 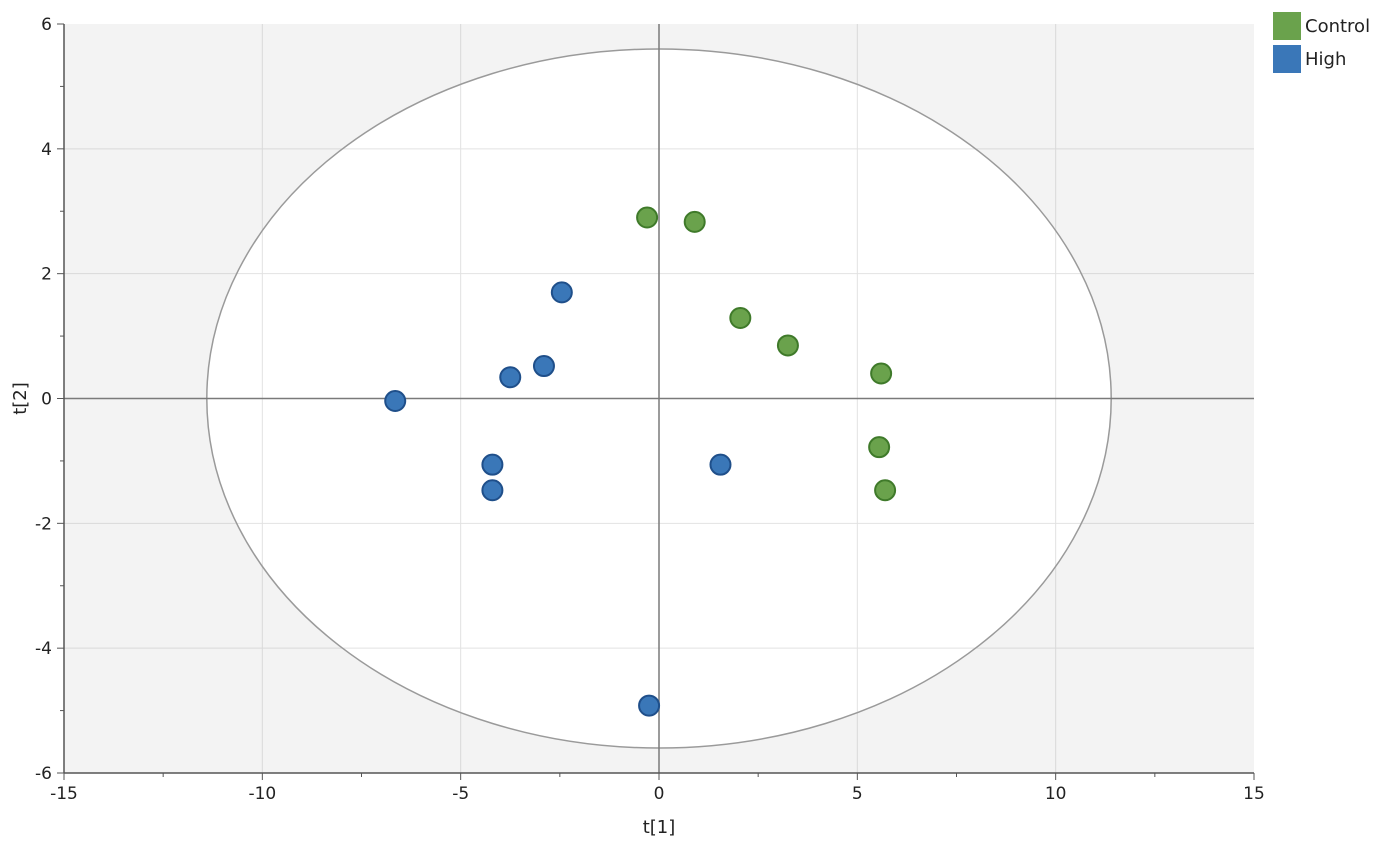 What do you see at coordinates (460, 794) in the screenshot?
I see `x-tick-label: -5` at bounding box center [460, 794].